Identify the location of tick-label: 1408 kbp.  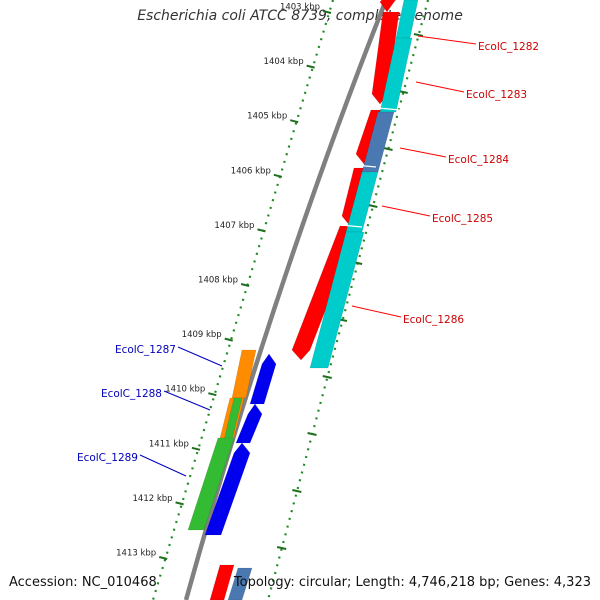
(218, 281).